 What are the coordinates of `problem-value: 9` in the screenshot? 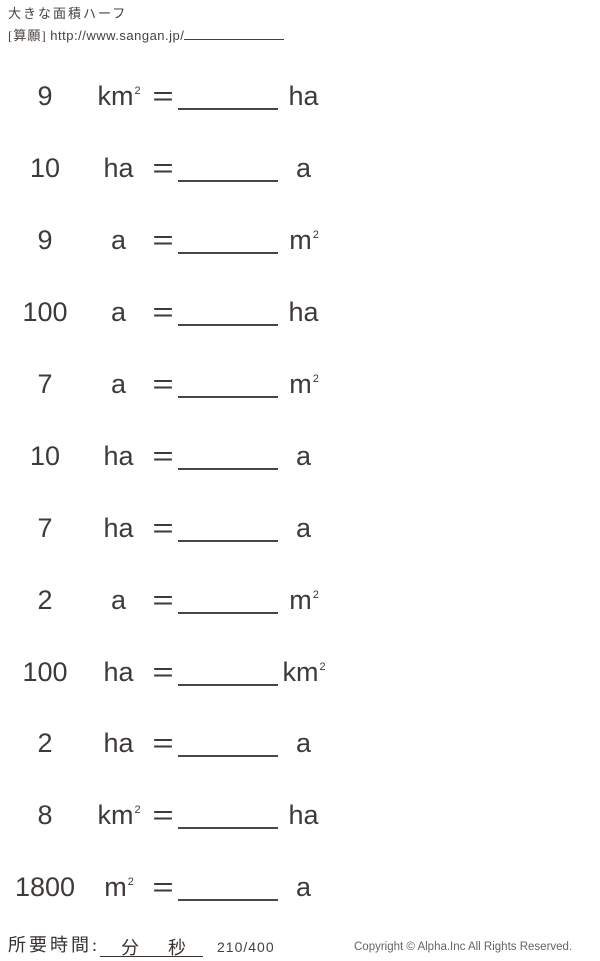 It's located at (45, 240).